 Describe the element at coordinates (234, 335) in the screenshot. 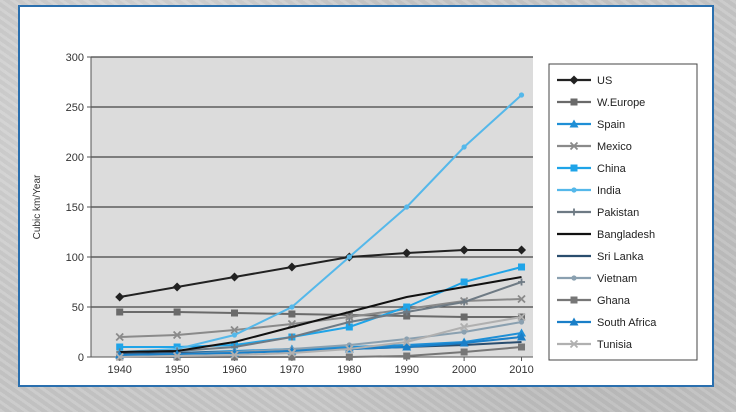

I see `point-india-1960` at that location.